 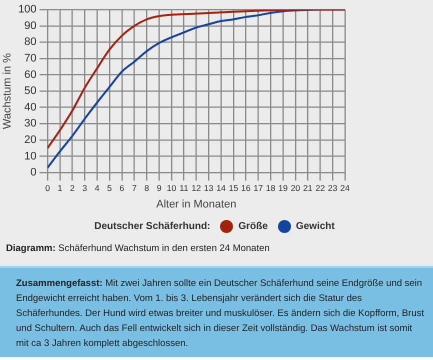 What do you see at coordinates (30, 156) in the screenshot?
I see `y-tick-label: 10` at bounding box center [30, 156].